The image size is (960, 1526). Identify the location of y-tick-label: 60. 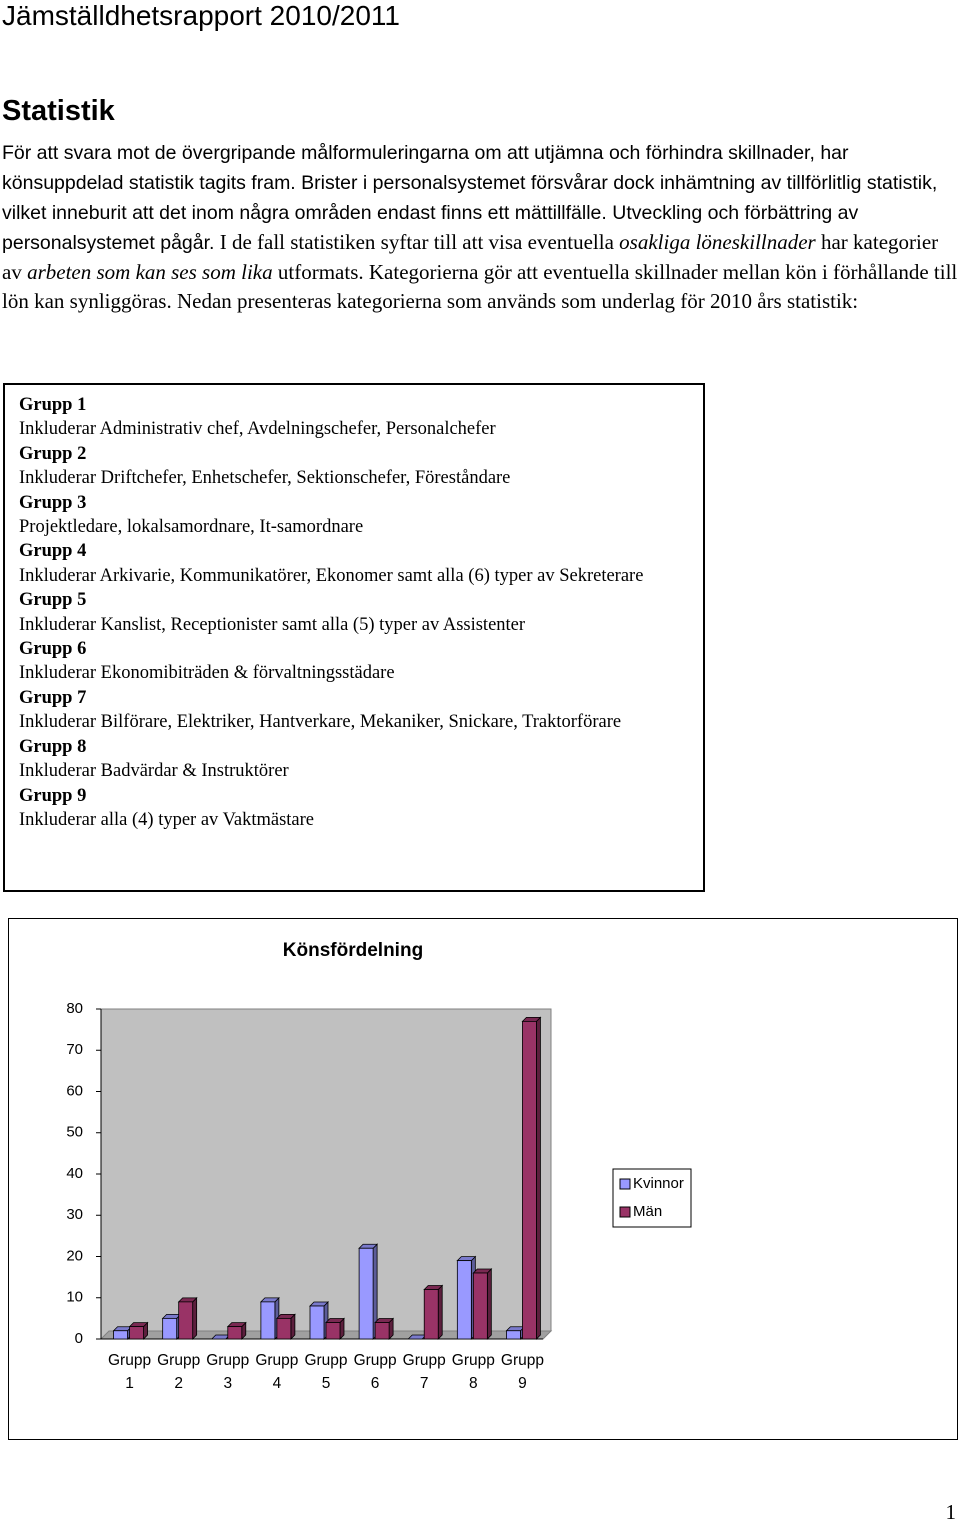
(74, 1090).